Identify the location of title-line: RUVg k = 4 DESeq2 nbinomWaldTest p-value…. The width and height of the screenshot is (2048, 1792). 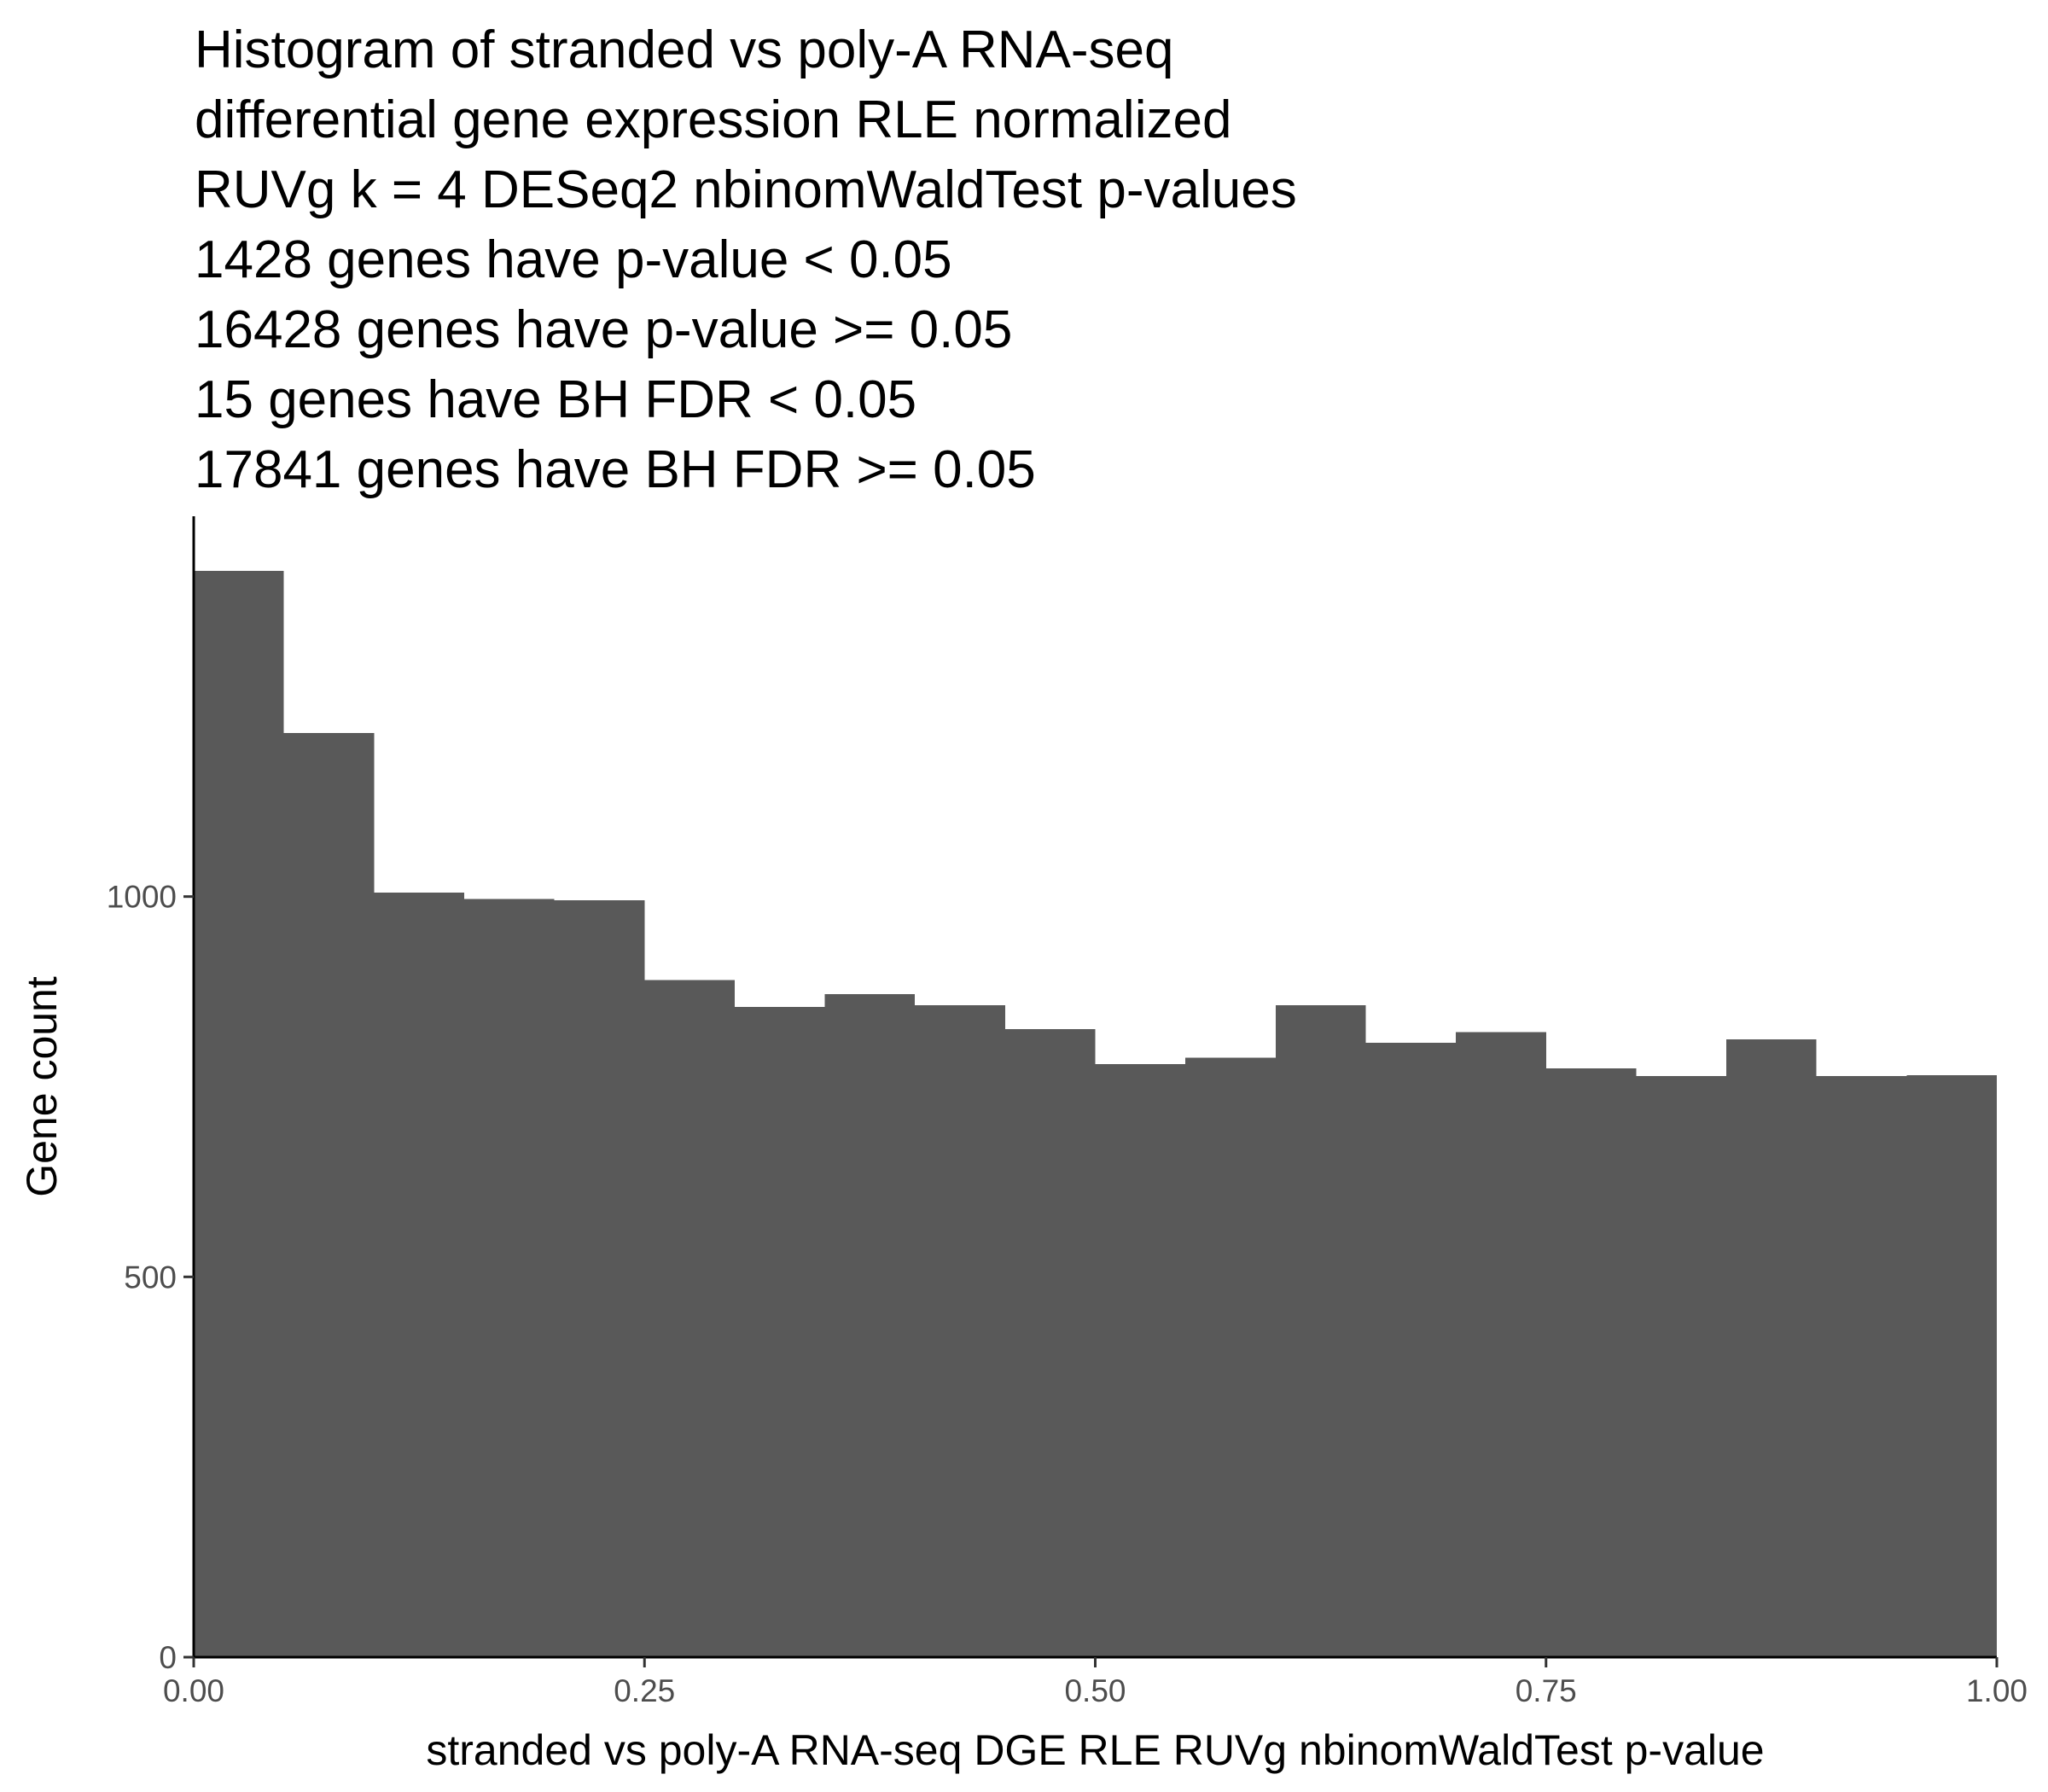
(746, 189).